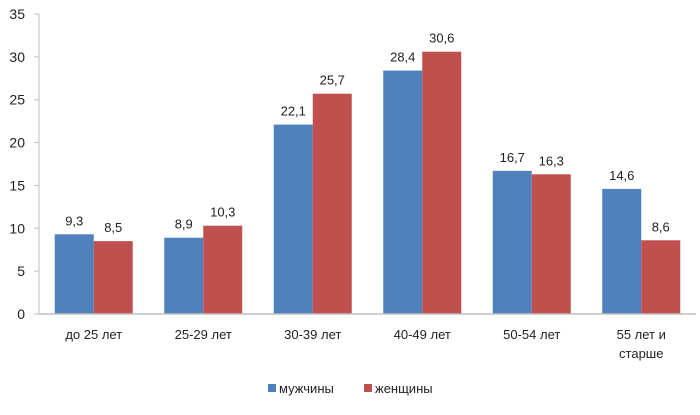  I want to click on y-tick-label: 5, so click(21, 271).